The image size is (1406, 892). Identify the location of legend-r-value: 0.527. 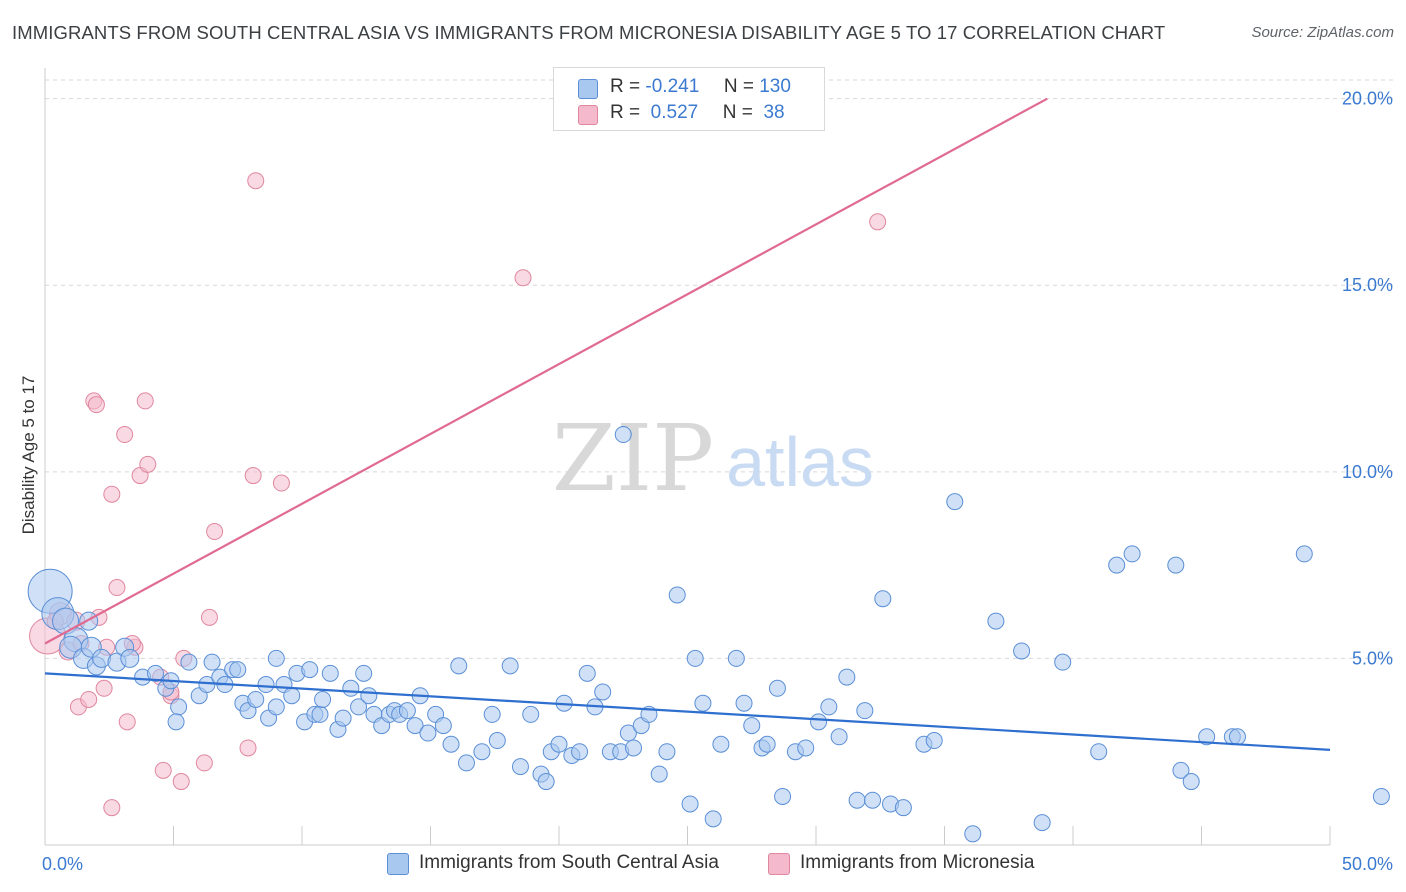
(672, 112).